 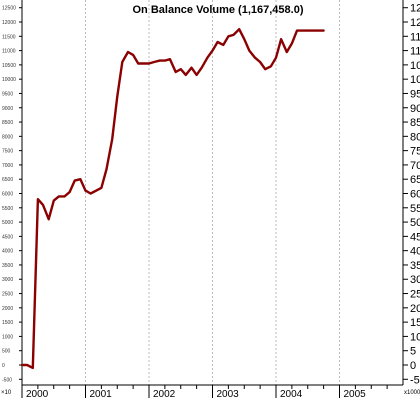 I want to click on x-tick-label-2002: 2002, so click(x=164, y=394).